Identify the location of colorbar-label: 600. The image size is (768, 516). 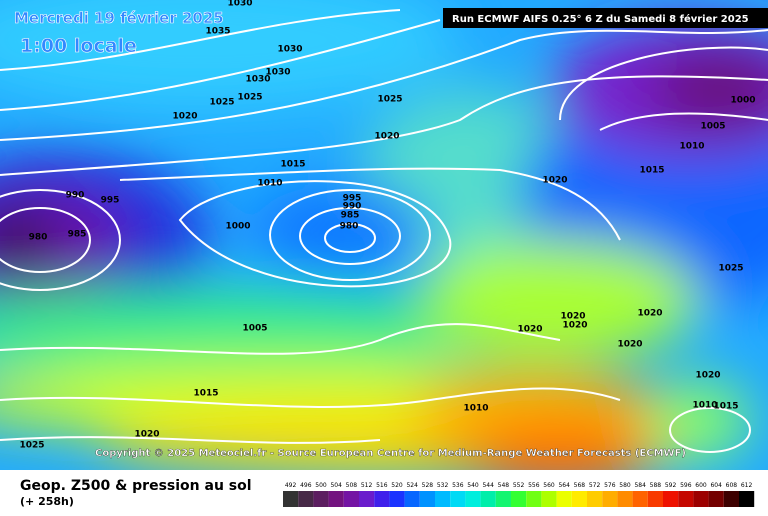
(701, 485).